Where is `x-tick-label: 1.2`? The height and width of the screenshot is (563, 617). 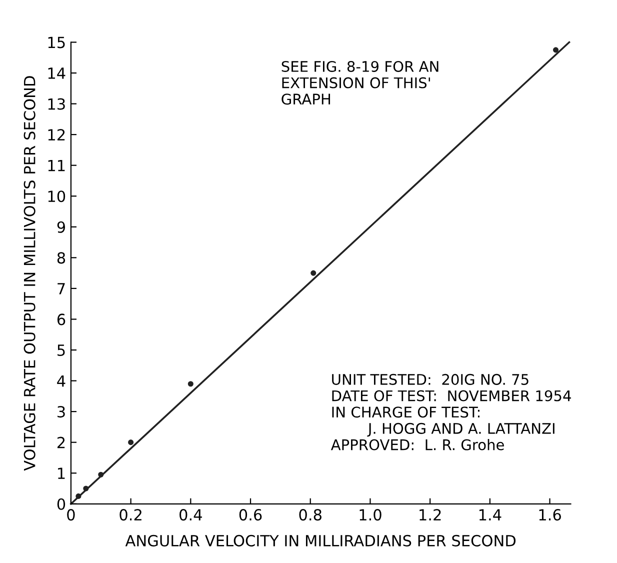
x-tick-label: 1.2 is located at coordinates (430, 514).